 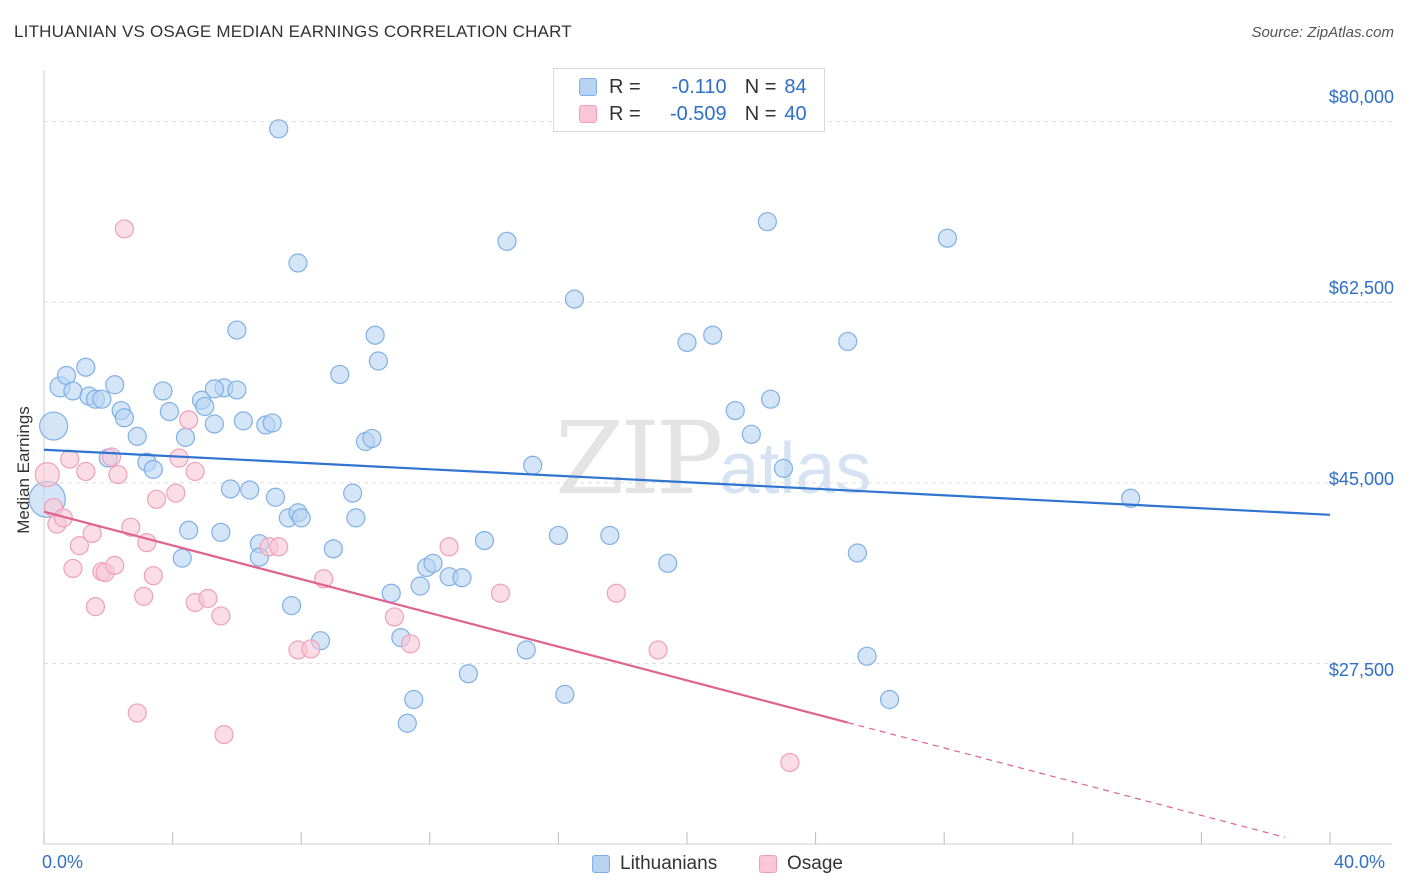 I want to click on lithuanian-trend-line, so click(x=687, y=482).